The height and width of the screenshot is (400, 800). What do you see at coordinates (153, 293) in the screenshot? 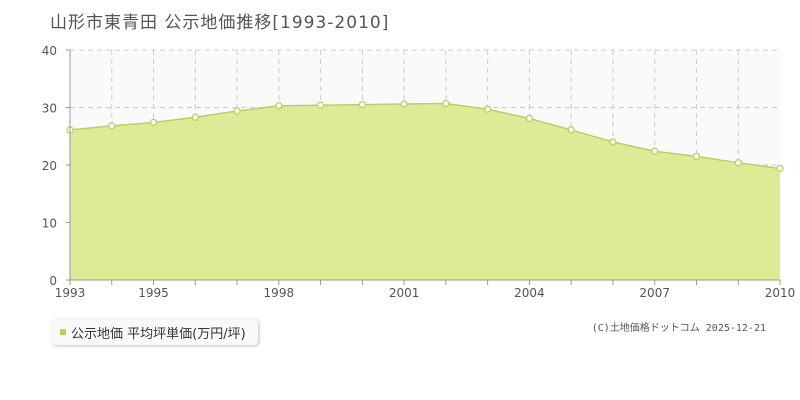
I see `x-tick-label: 1995` at bounding box center [153, 293].